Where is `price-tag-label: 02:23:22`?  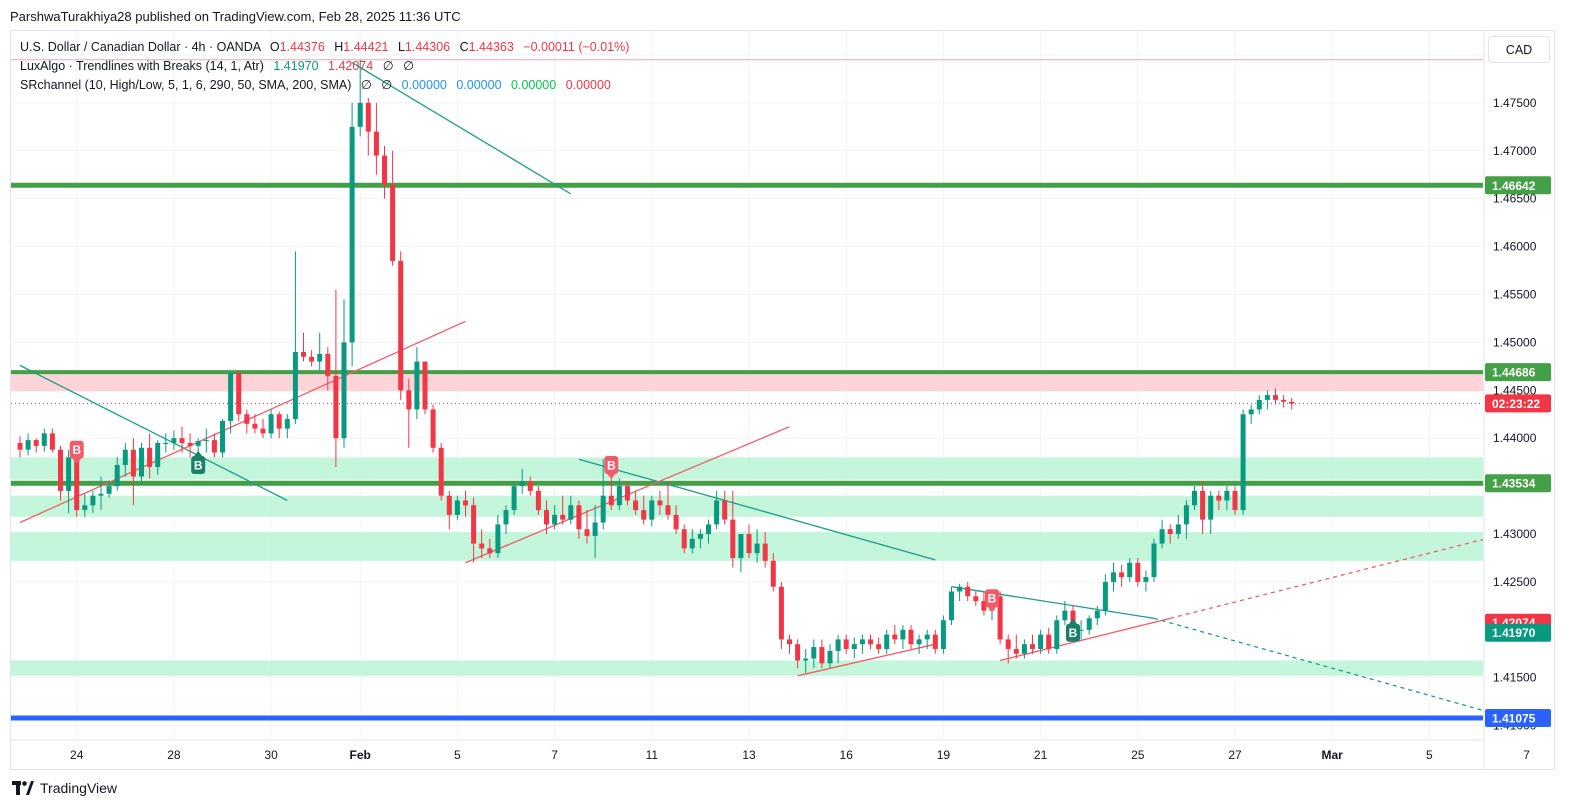
price-tag-label: 02:23:22 is located at coordinates (1516, 404).